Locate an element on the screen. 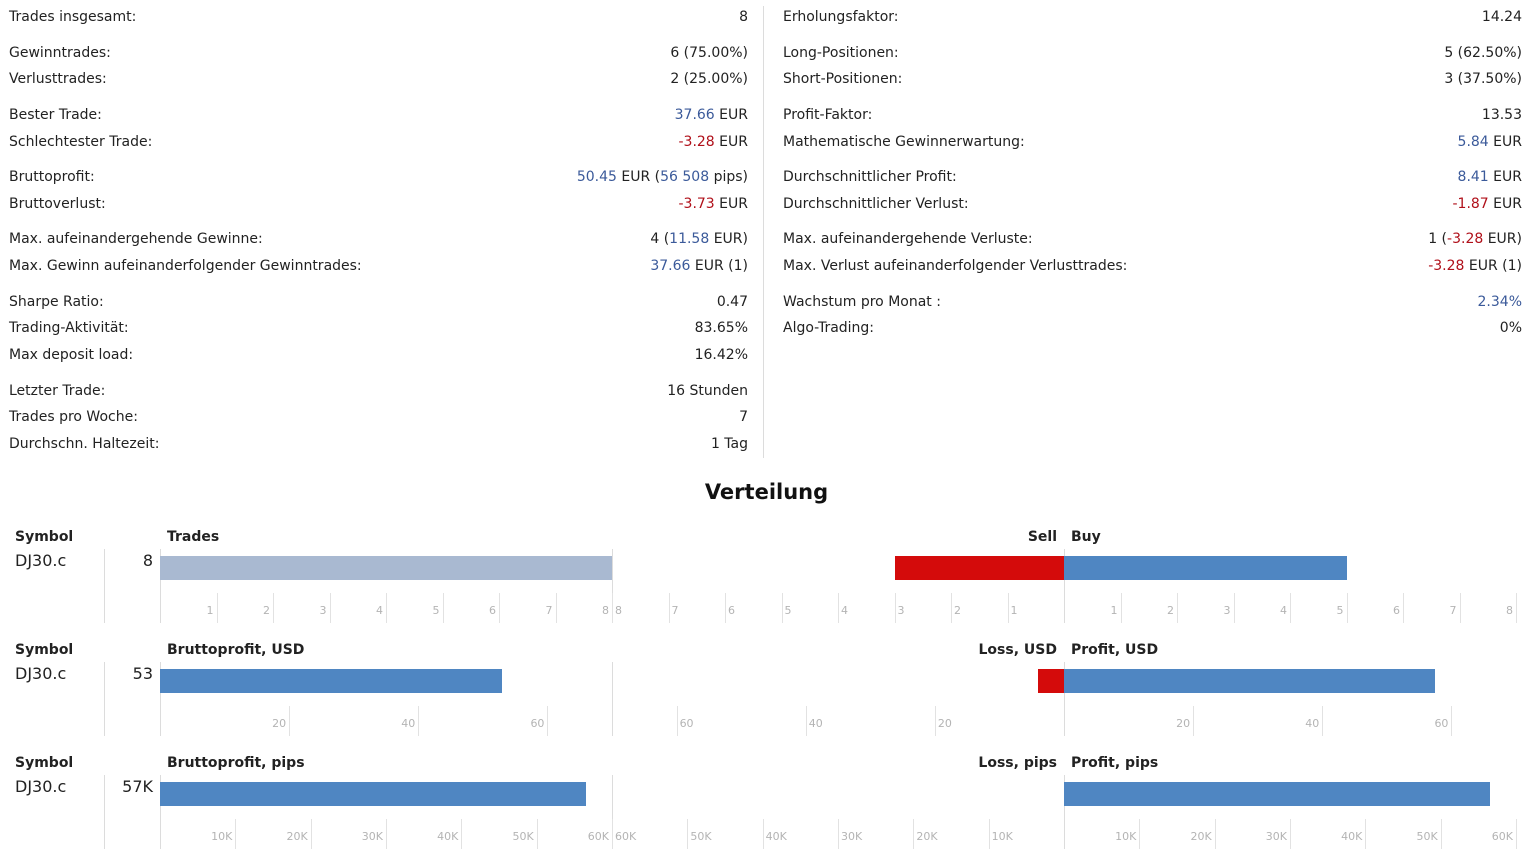 This screenshot has width=1533, height=866. stat-value-part: 8.41 is located at coordinates (1473, 177).